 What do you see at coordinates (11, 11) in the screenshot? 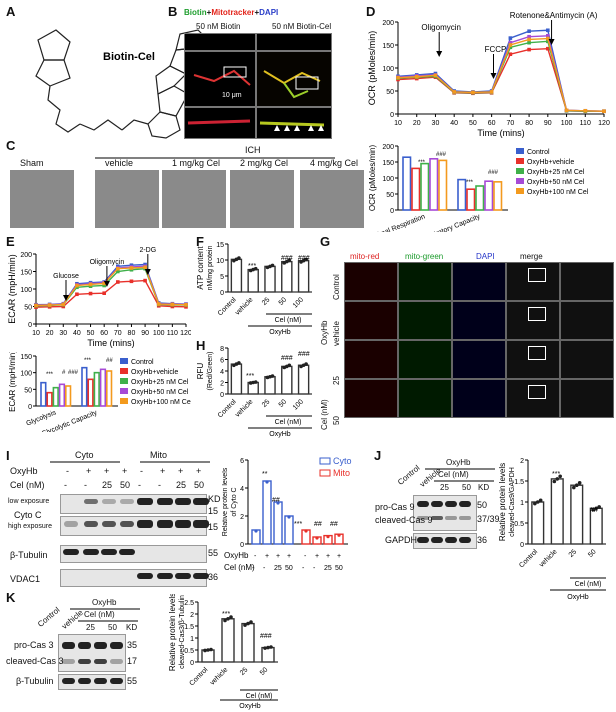
I see `panel-label-a: A` at bounding box center [11, 11].